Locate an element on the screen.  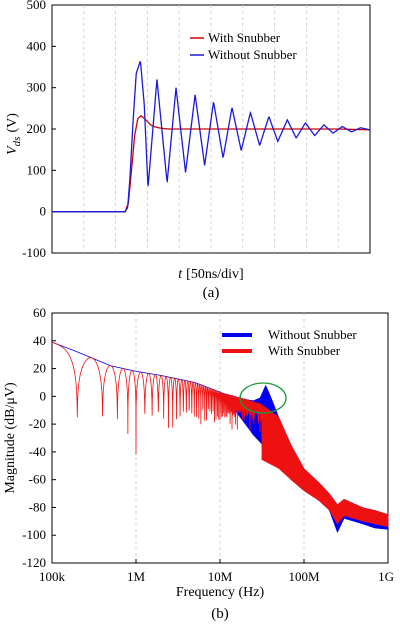
x-axis-title-b: Frequency (Hz) is located at coordinates (220, 592).